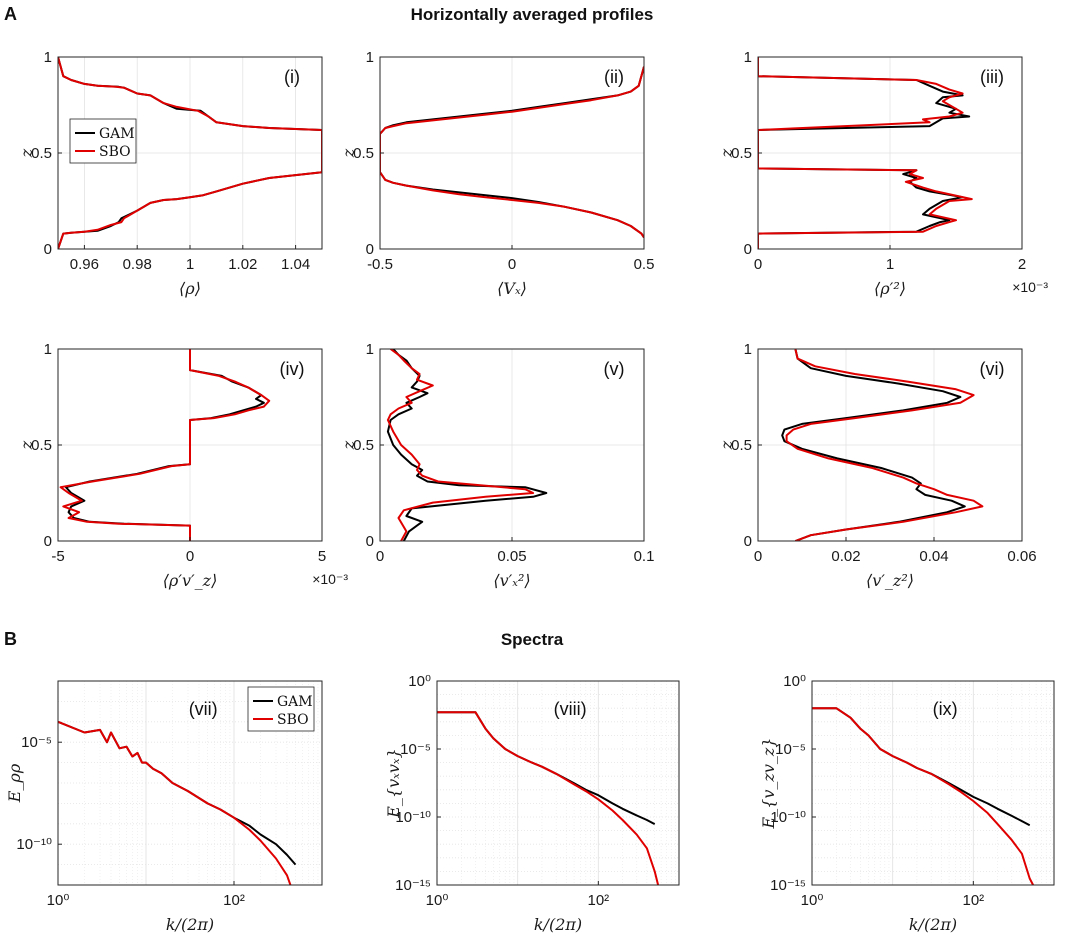 This screenshot has width=1065, height=947. I want to click on panel-label: (ix), so click(945, 709).